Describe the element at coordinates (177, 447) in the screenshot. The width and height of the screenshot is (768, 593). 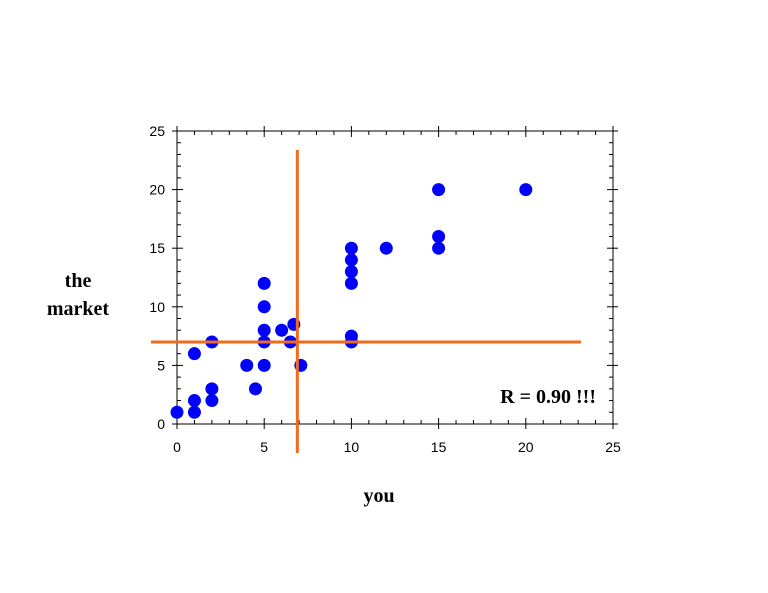
I see `x-tick-label: 0` at that location.